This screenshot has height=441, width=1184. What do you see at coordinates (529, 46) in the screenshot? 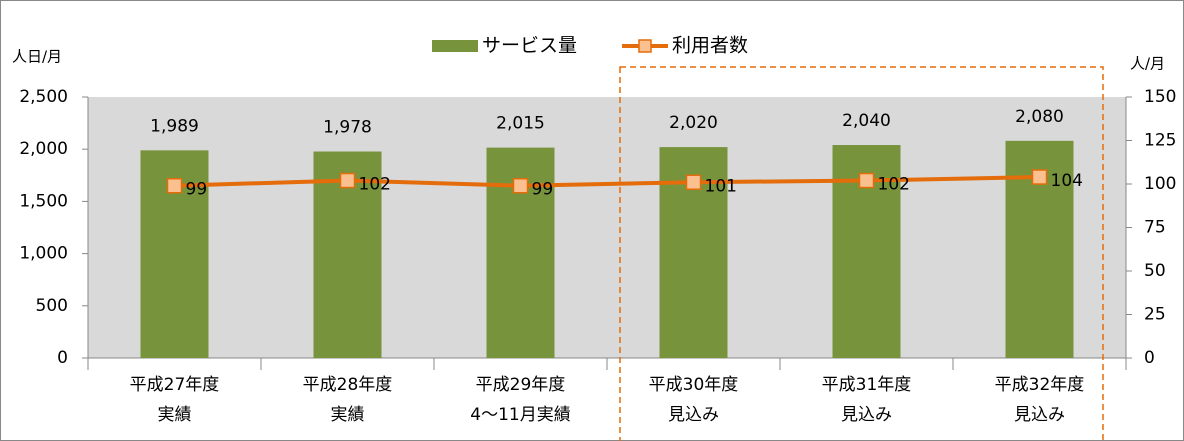
I see `legend-label: サービス量` at bounding box center [529, 46].